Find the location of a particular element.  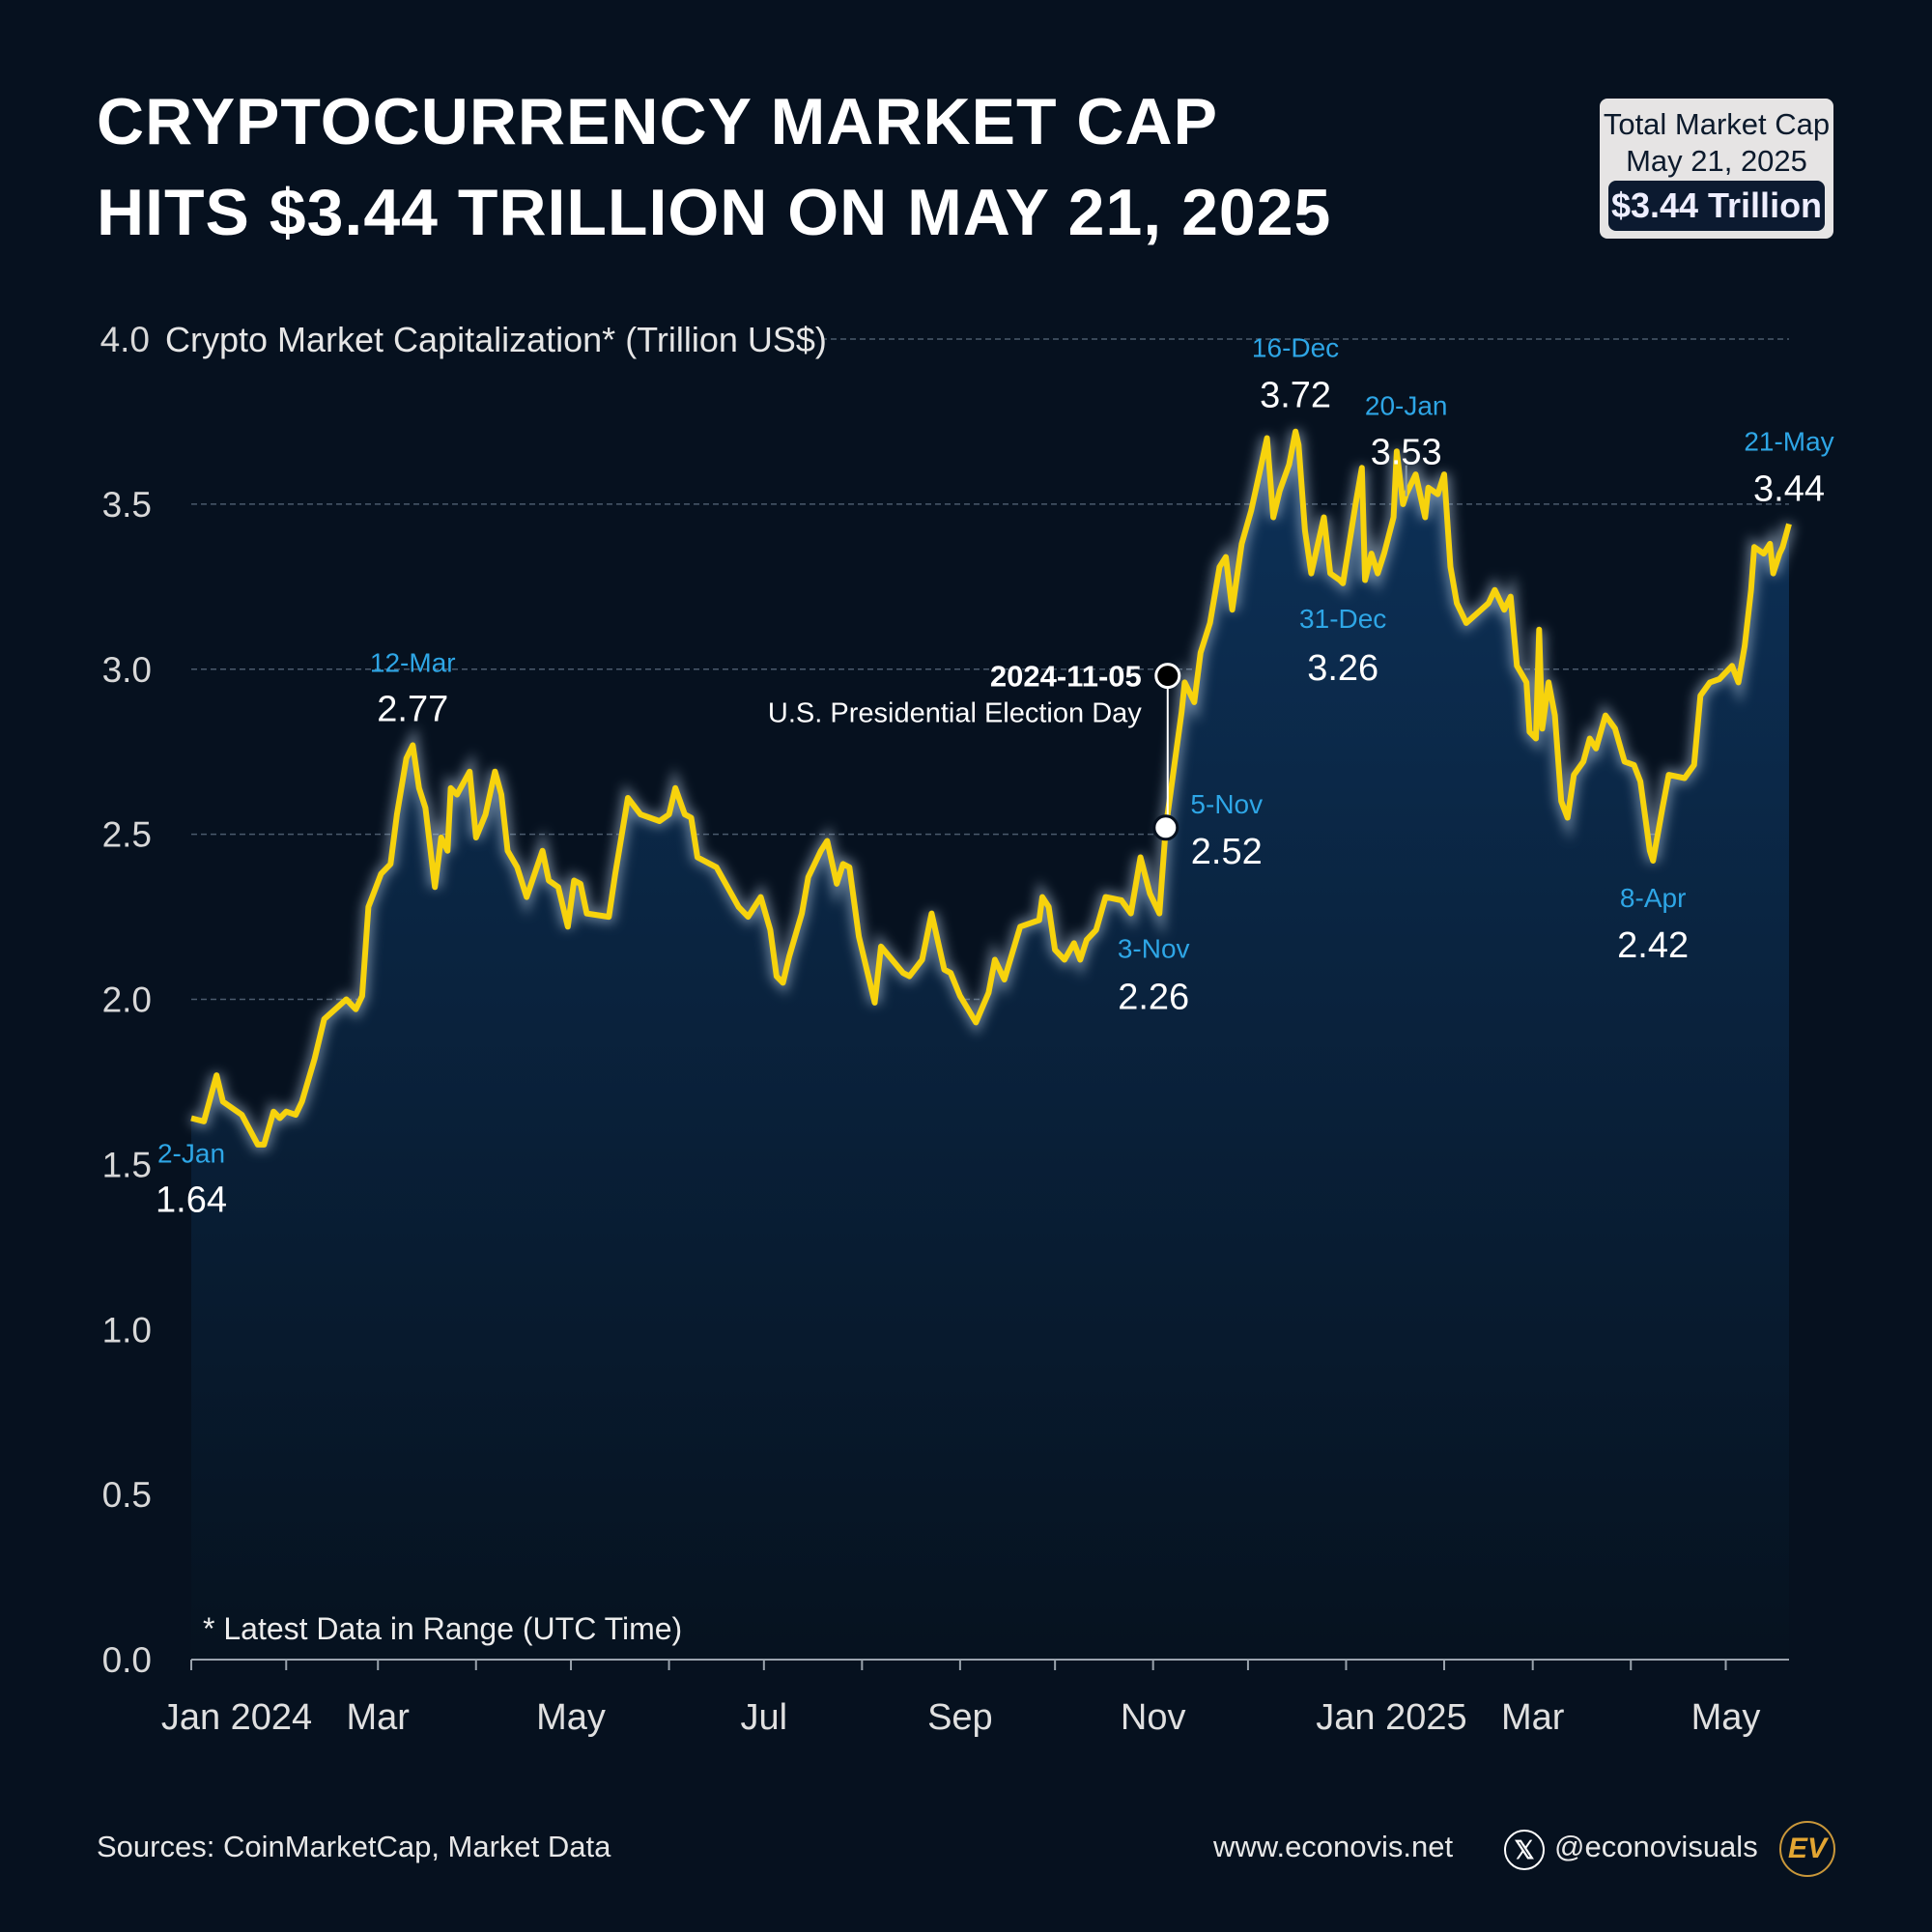

y-tick-label: 3.0 is located at coordinates (127, 670).